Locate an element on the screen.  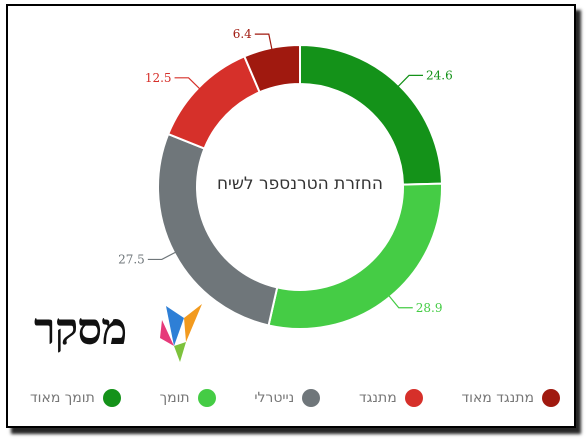
chart-title: החזרת הטרנספר לשיח is located at coordinates (300, 184).